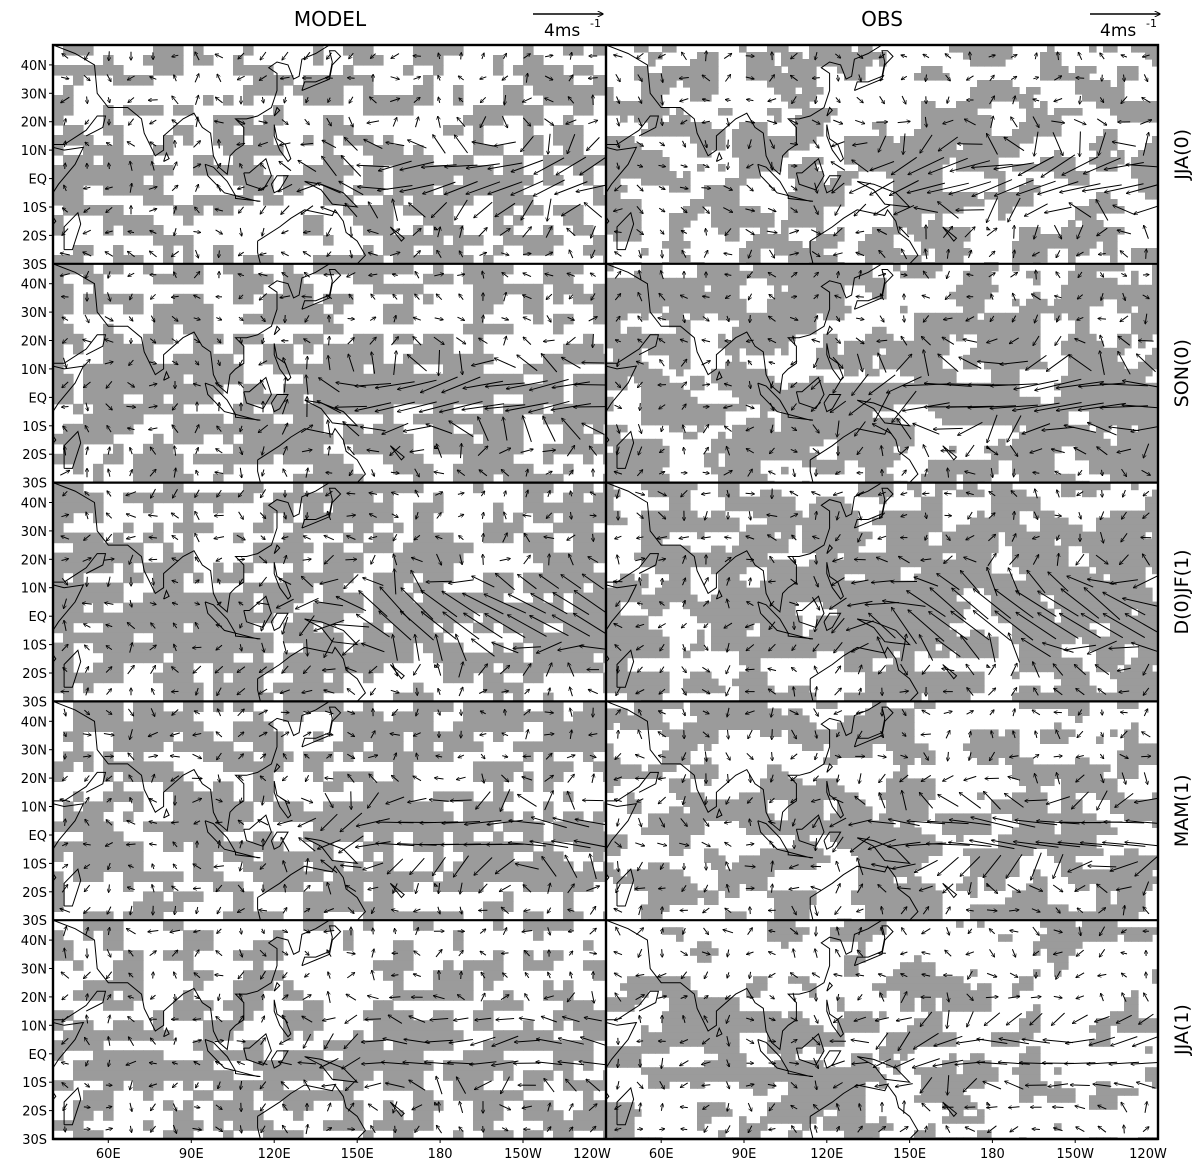 This screenshot has height=1163, width=1203. What do you see at coordinates (1182, 810) in the screenshot?
I see `season-label: MAM(1)` at bounding box center [1182, 810].